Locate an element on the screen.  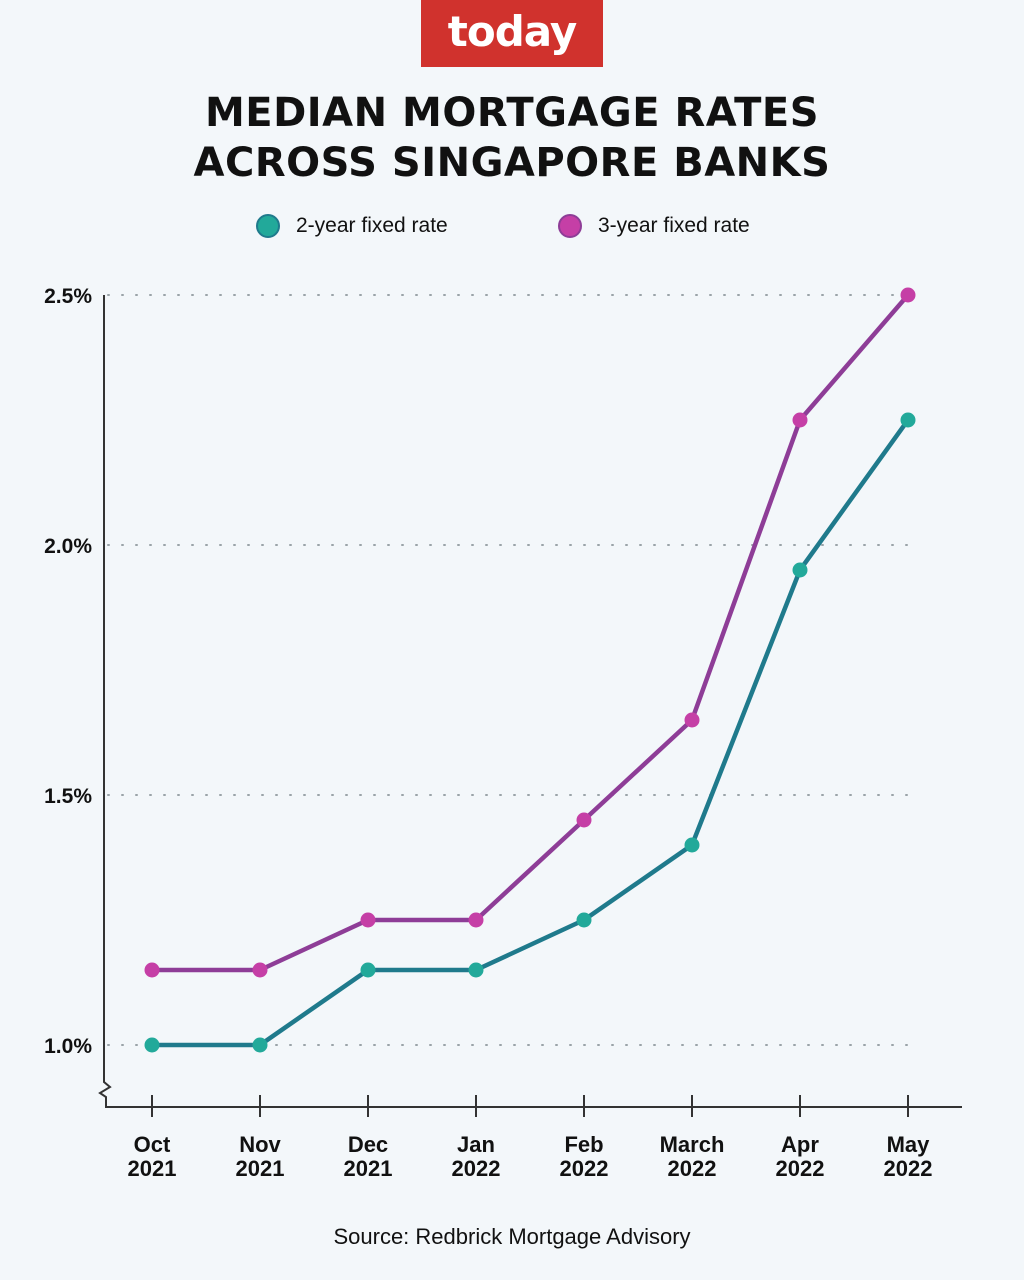
y-tick-label: 1.5% is located at coordinates (68, 796).